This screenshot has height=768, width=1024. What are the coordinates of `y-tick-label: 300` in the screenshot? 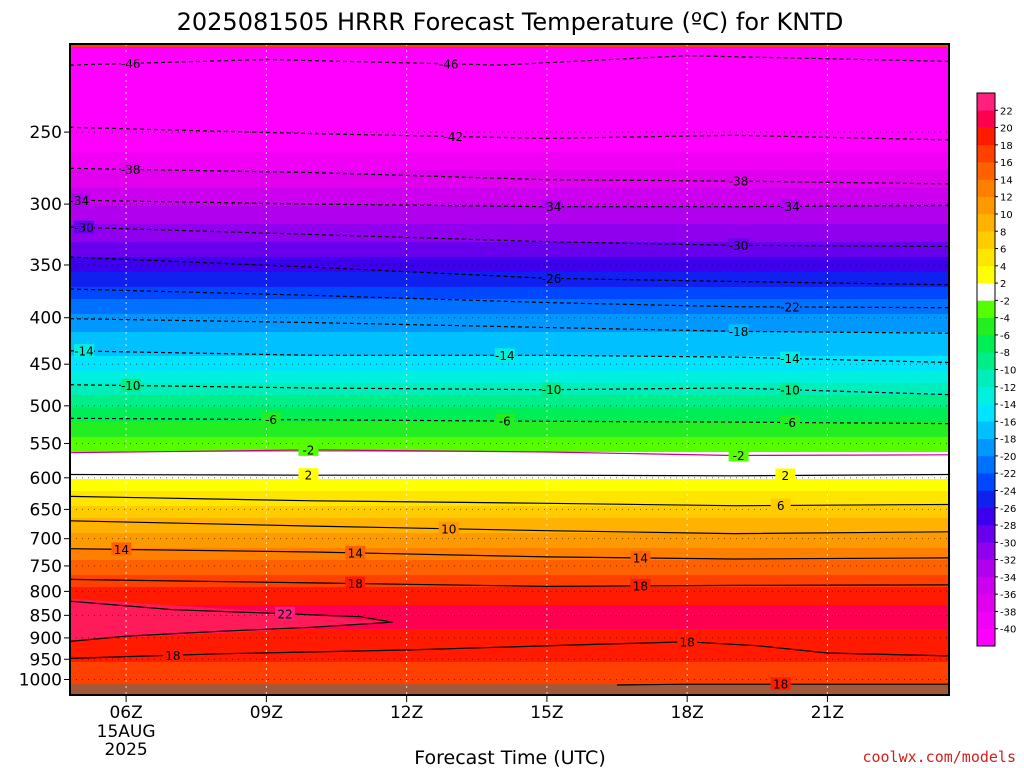 It's located at (46, 205).